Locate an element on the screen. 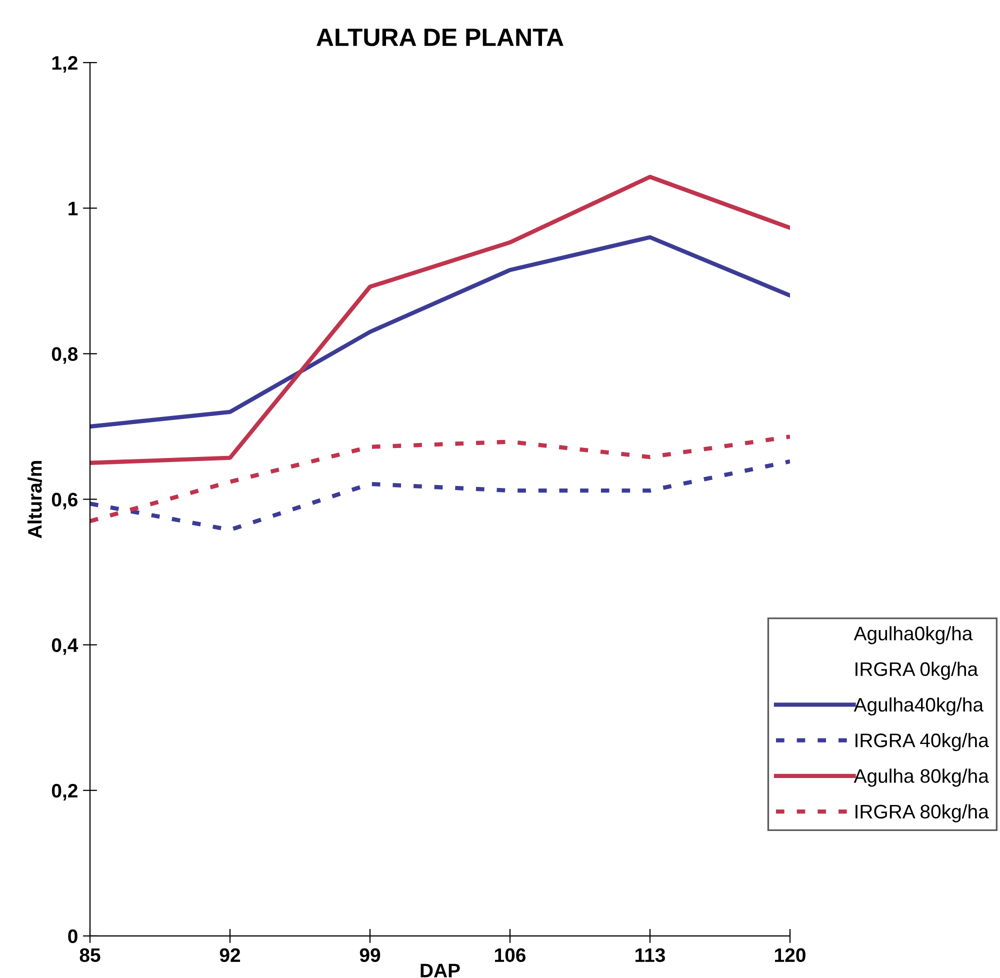 The height and width of the screenshot is (978, 1000). x-tick-label: 120 is located at coordinates (790, 955).